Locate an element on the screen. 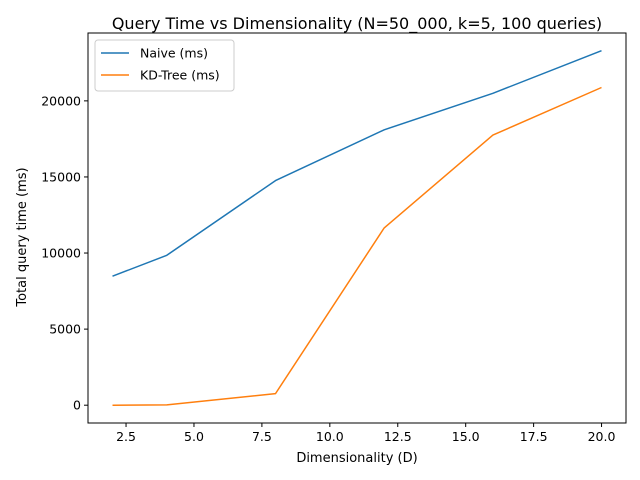  y-axis: 0 5000 10000 15000 20000 is located at coordinates (64, 253).